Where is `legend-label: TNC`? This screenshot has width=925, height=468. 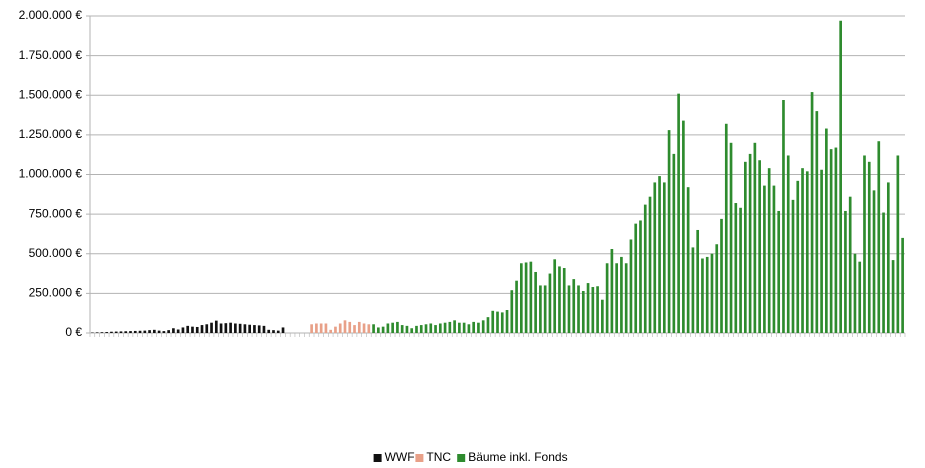
legend-label: TNC is located at coordinates (438, 457).